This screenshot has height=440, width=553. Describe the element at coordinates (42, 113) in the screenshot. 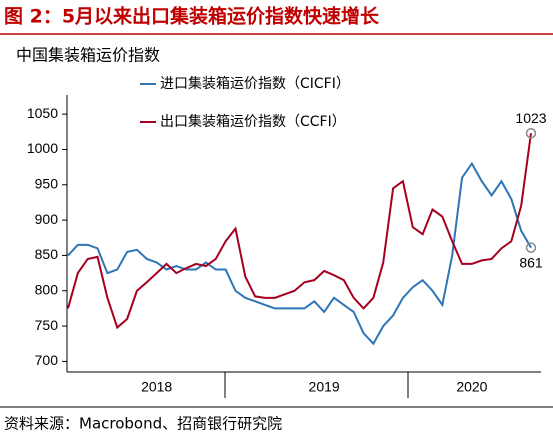

I see `y-tick-label: 1050` at that location.